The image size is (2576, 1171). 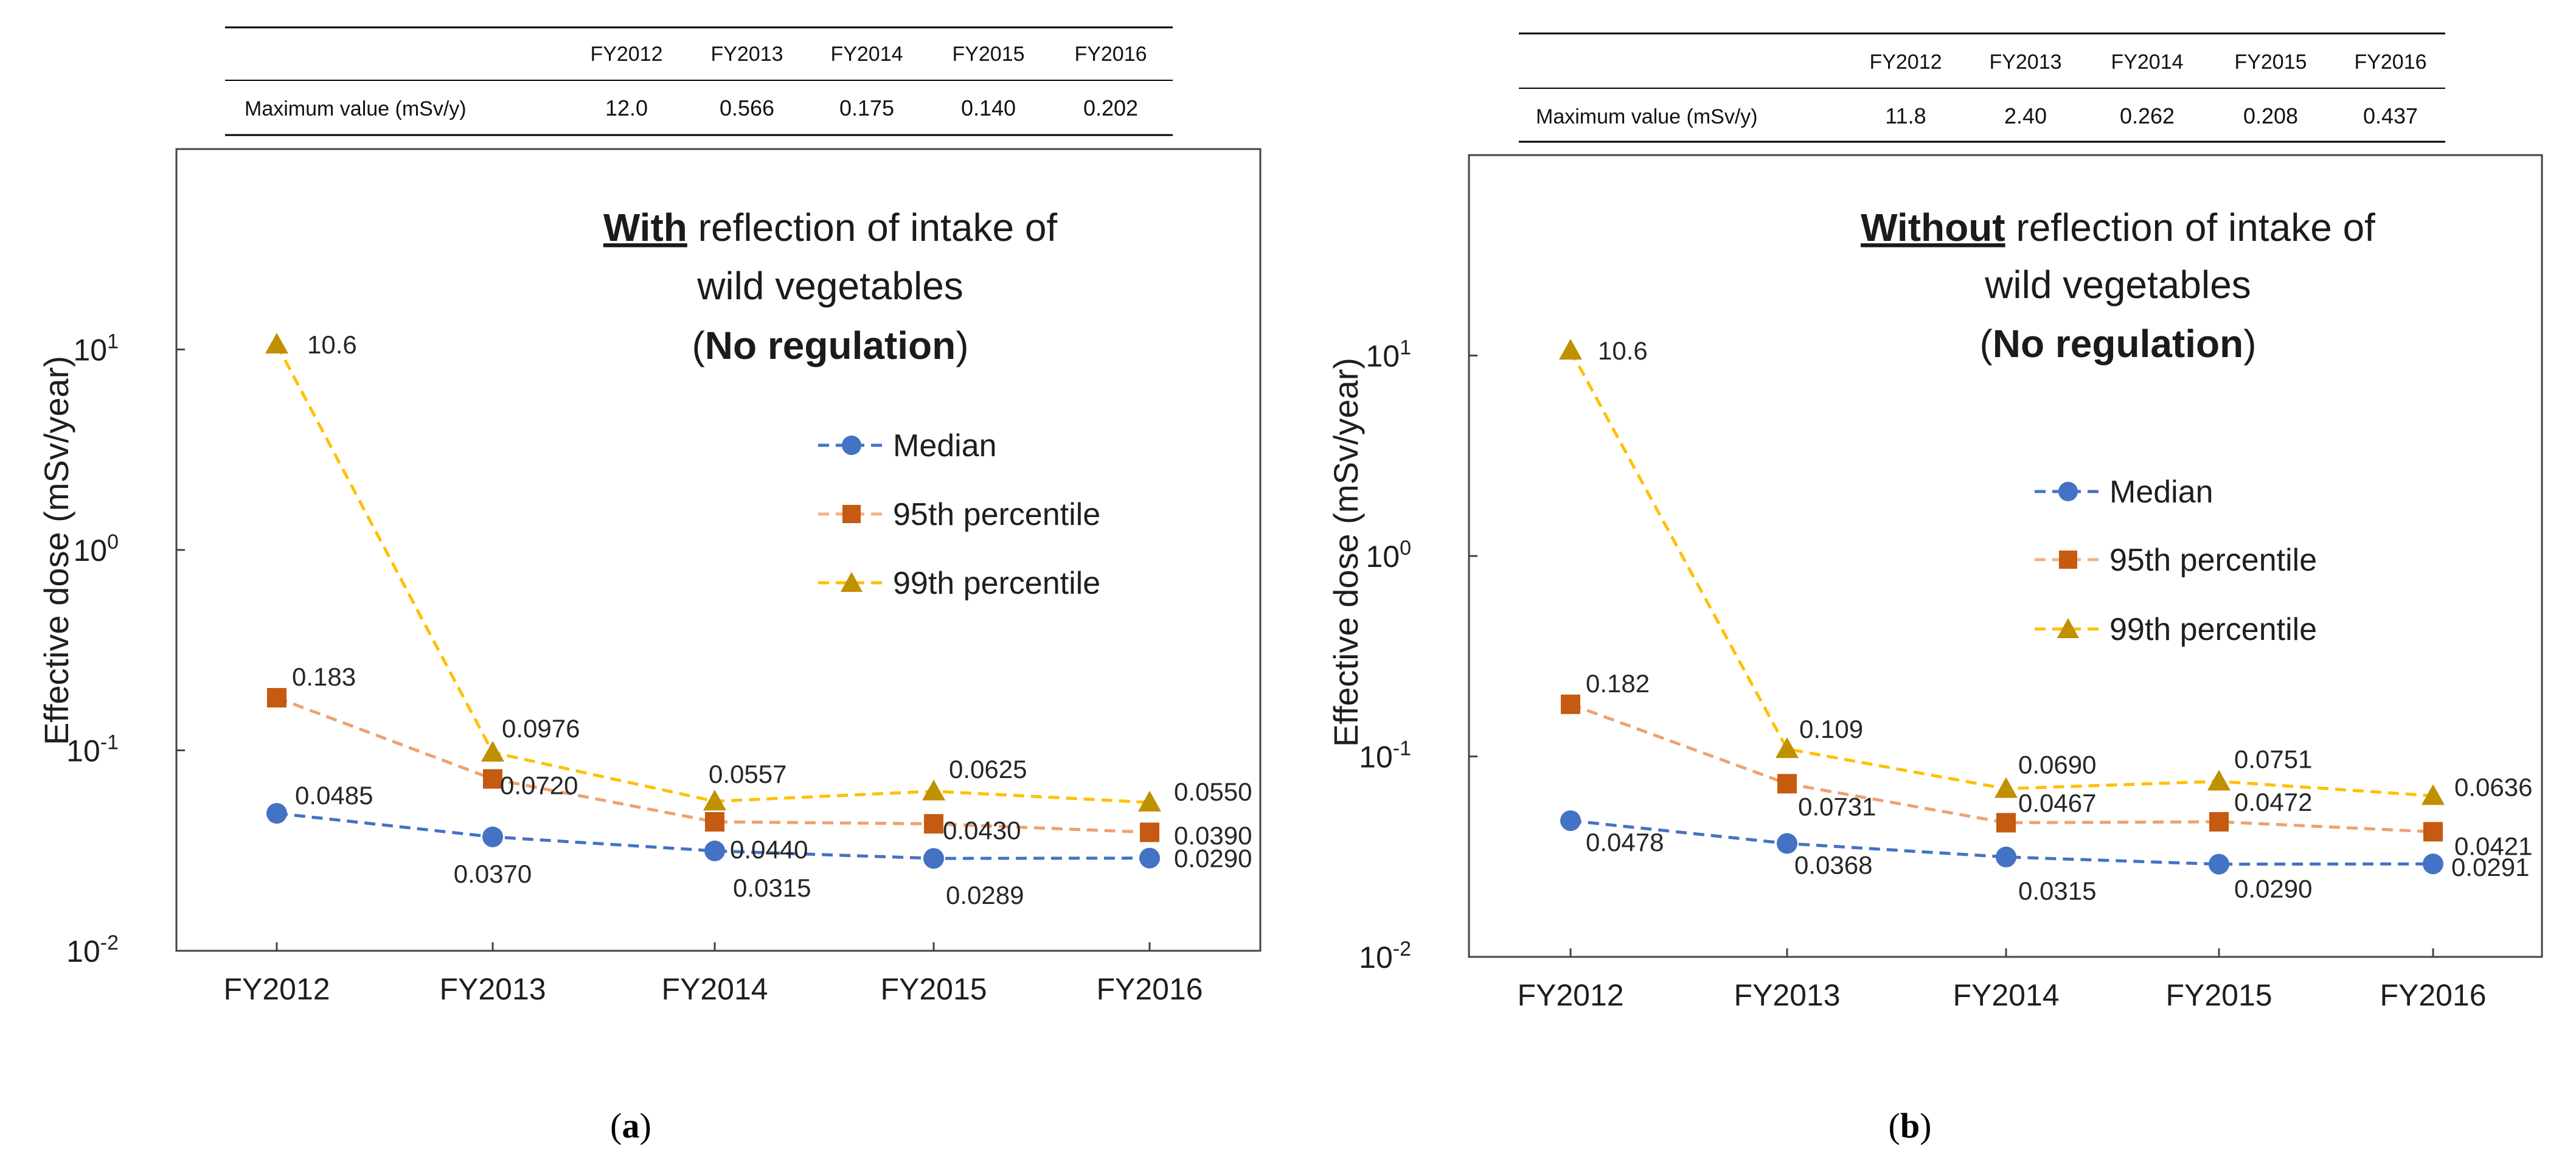 What do you see at coordinates (1831, 729) in the screenshot?
I see `data-label-p99: 0.109` at bounding box center [1831, 729].